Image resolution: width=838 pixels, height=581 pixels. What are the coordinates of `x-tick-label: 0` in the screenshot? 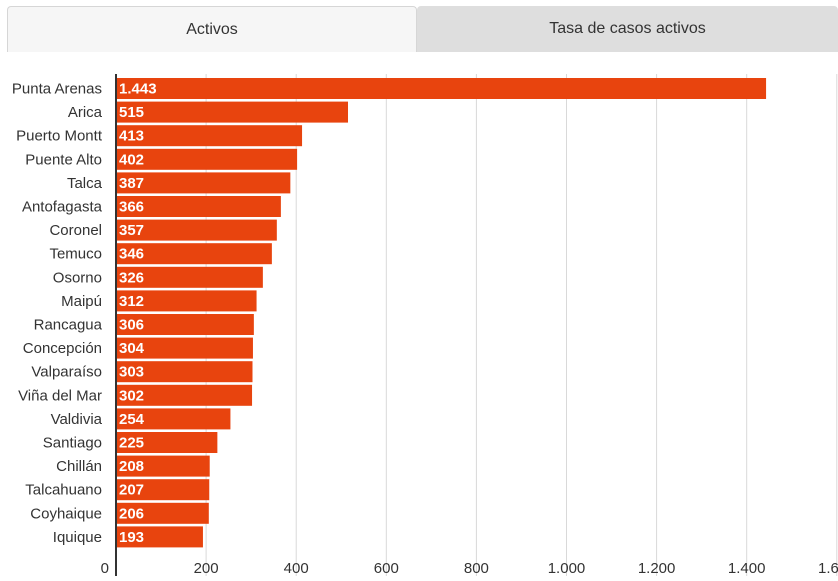 It's located at (105, 568).